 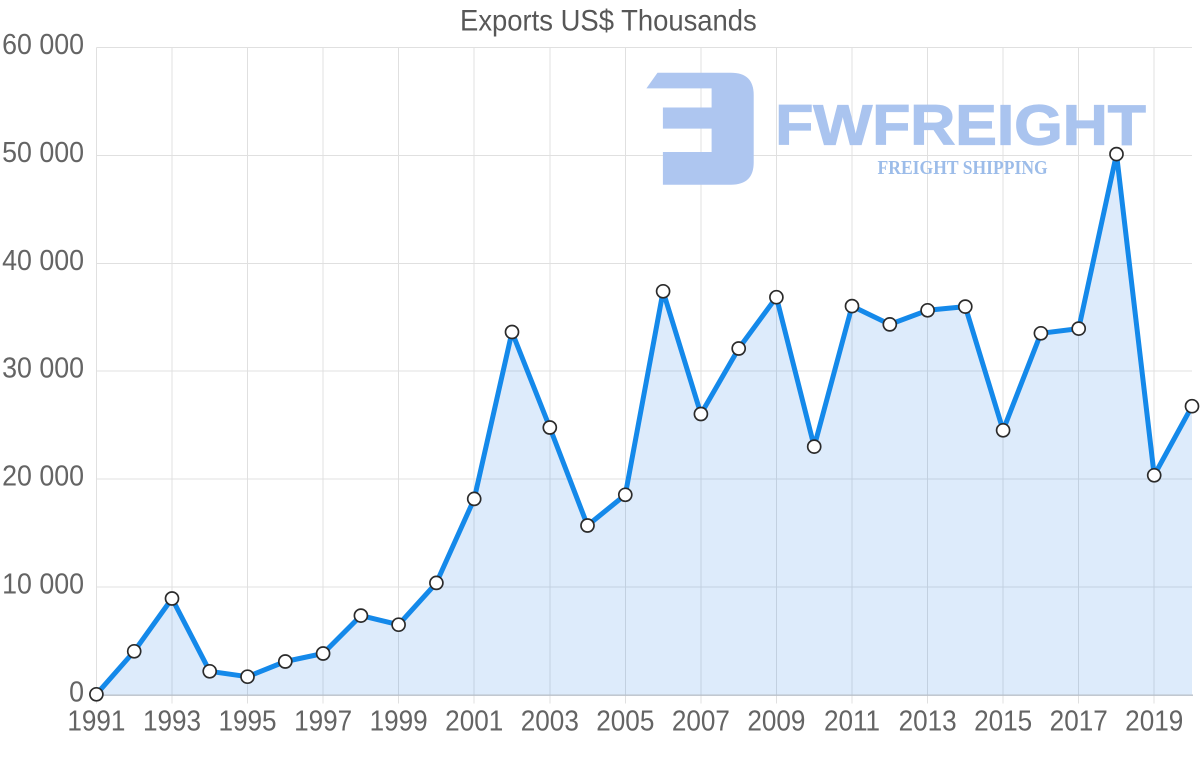 What do you see at coordinates (172, 720) in the screenshot?
I see `svg-text: 1993` at bounding box center [172, 720].